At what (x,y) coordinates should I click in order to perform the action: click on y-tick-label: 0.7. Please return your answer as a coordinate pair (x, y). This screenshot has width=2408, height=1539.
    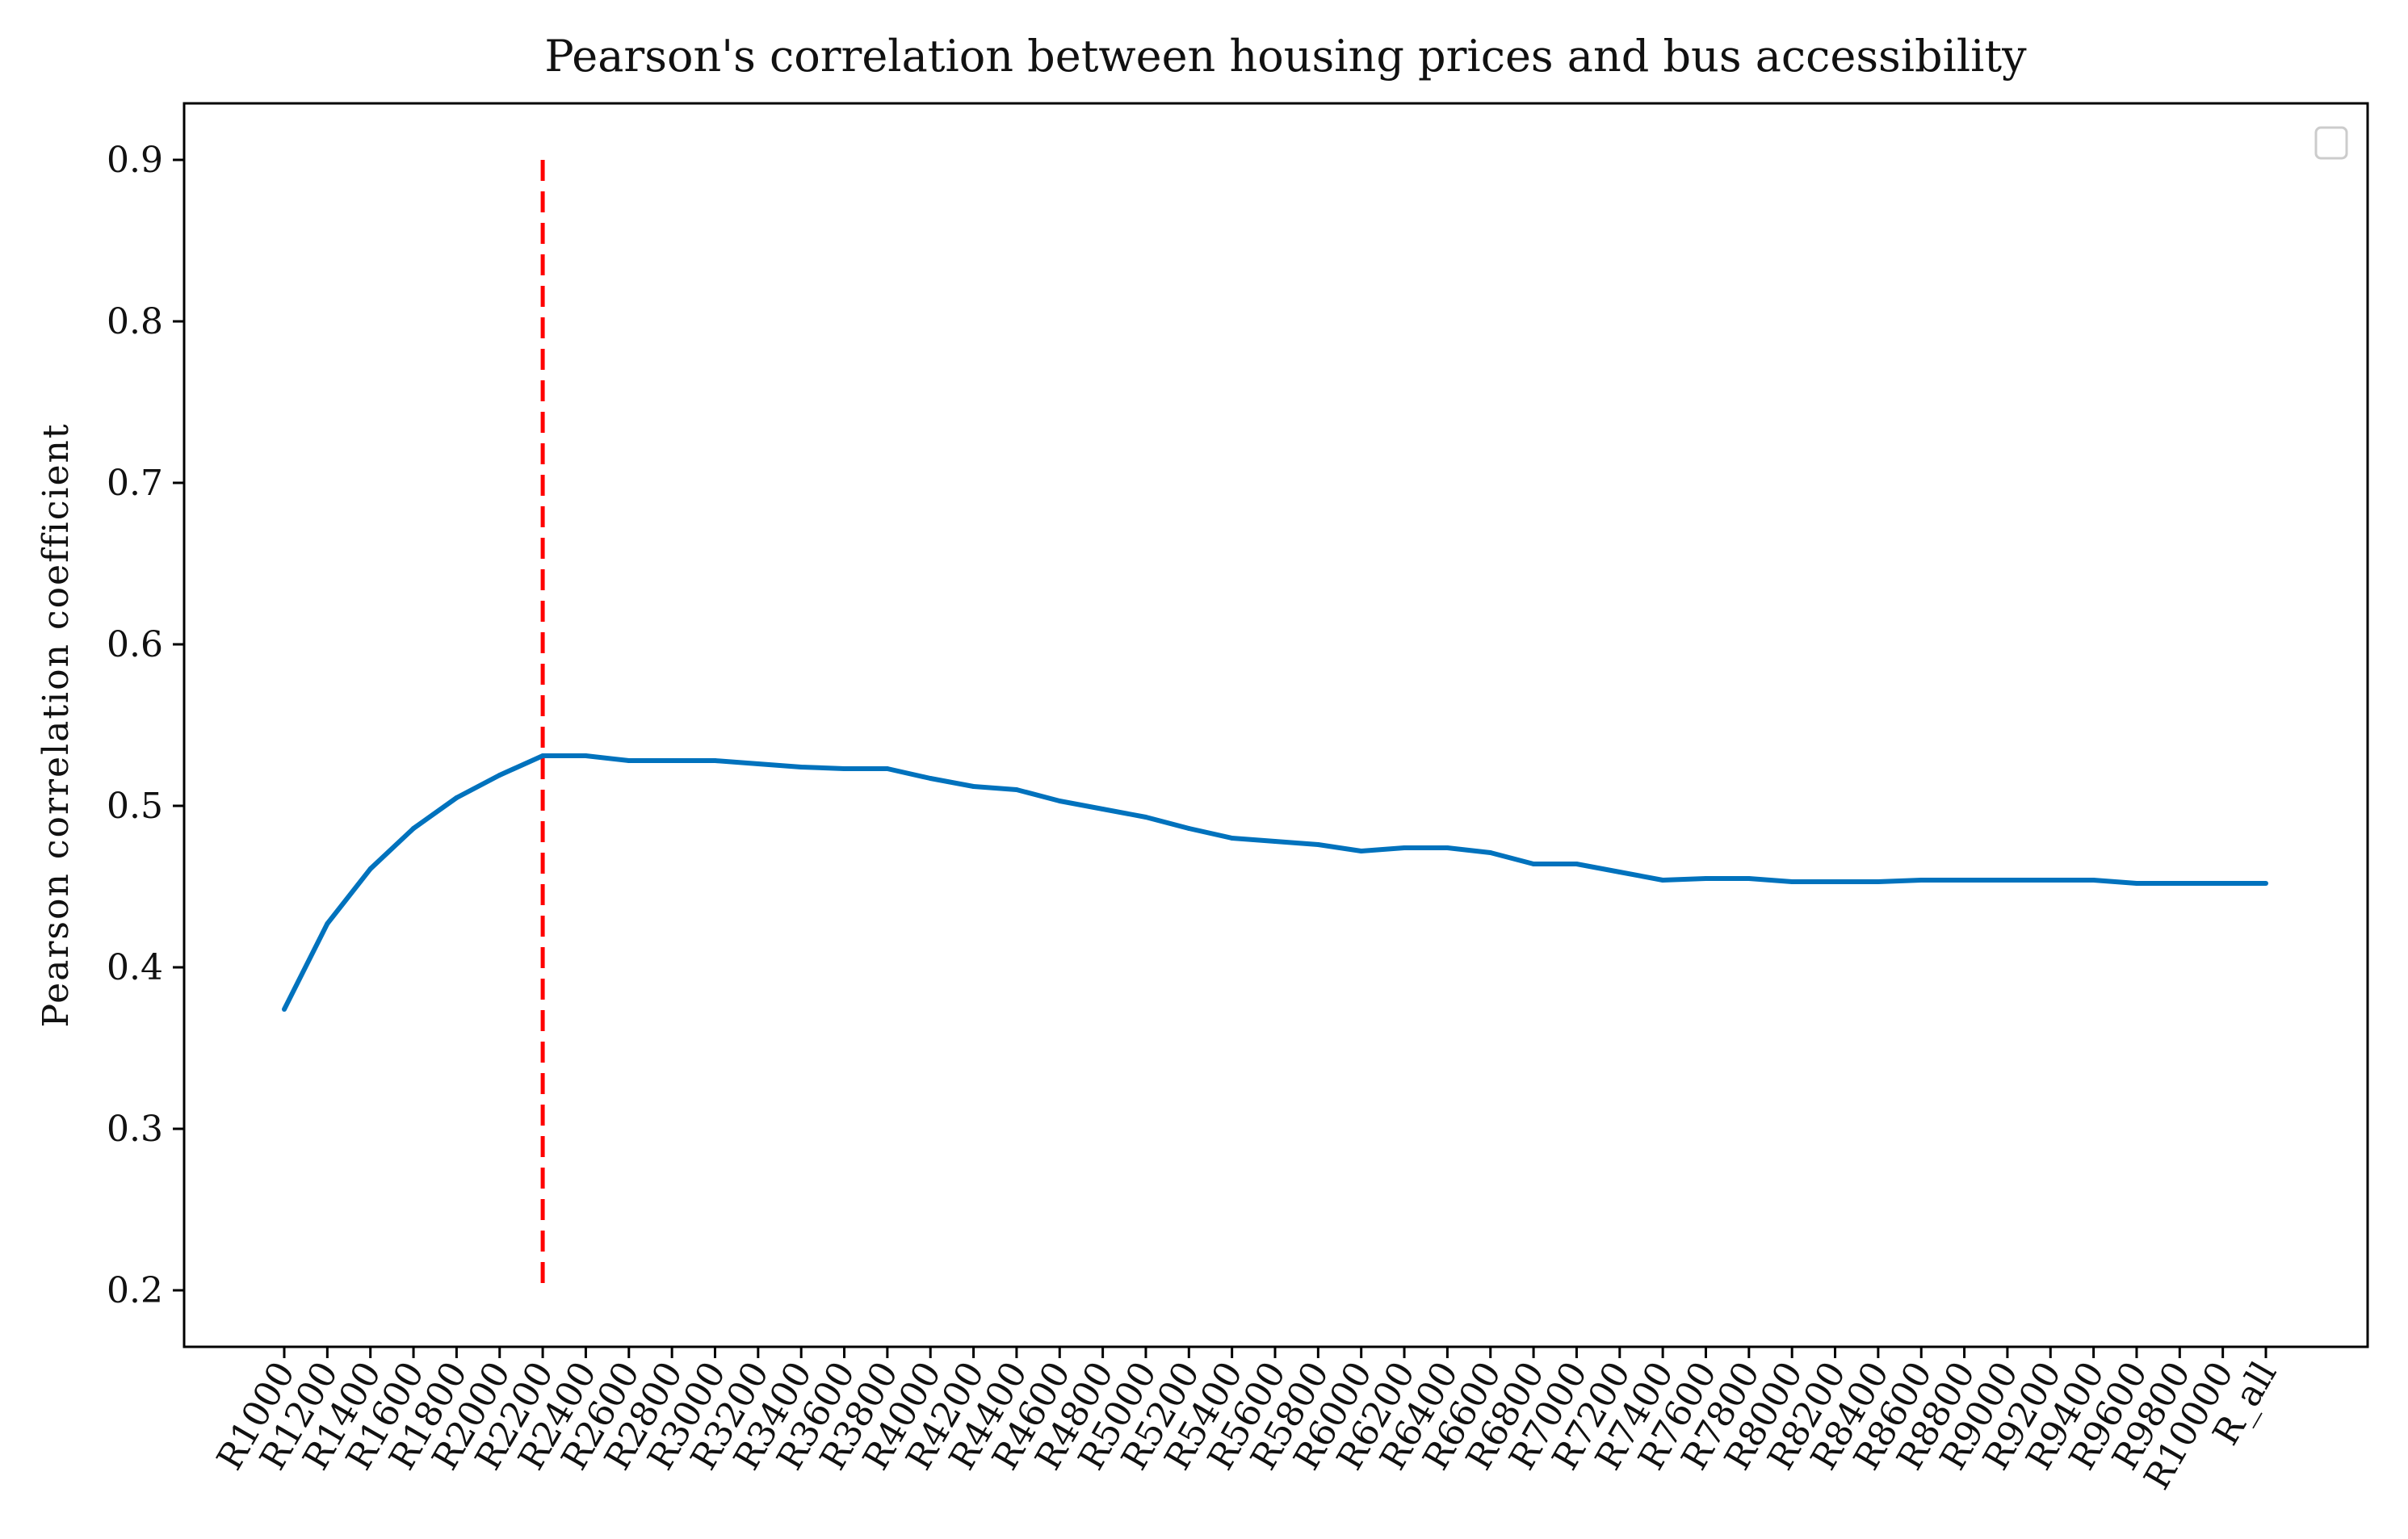
    Looking at the image, I should click on (135, 484).